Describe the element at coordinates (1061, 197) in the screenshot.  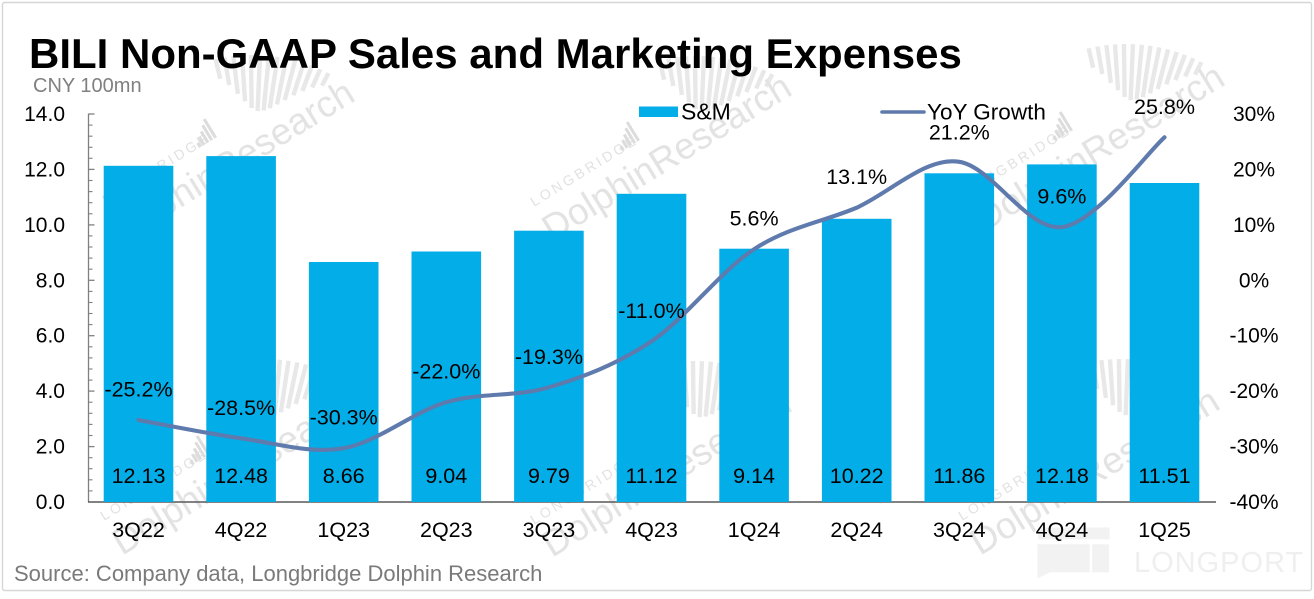
I see `svg-text: 9.6%` at that location.